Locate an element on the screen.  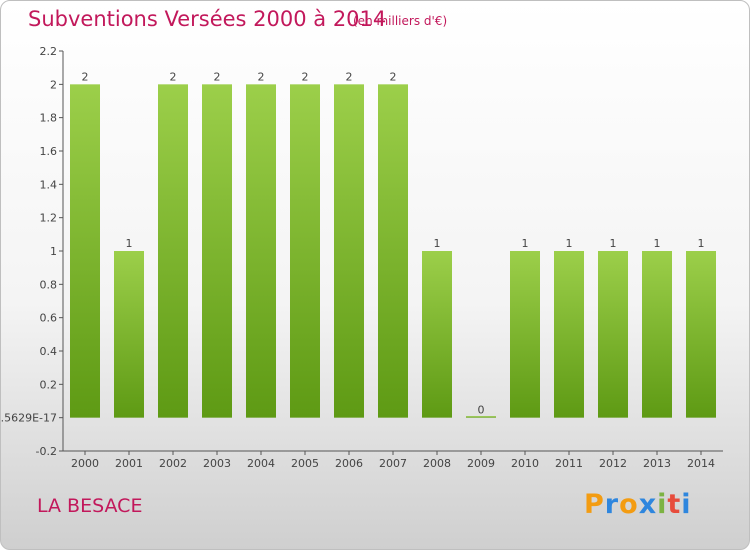
x-tick-label: 2007 is located at coordinates (393, 463).